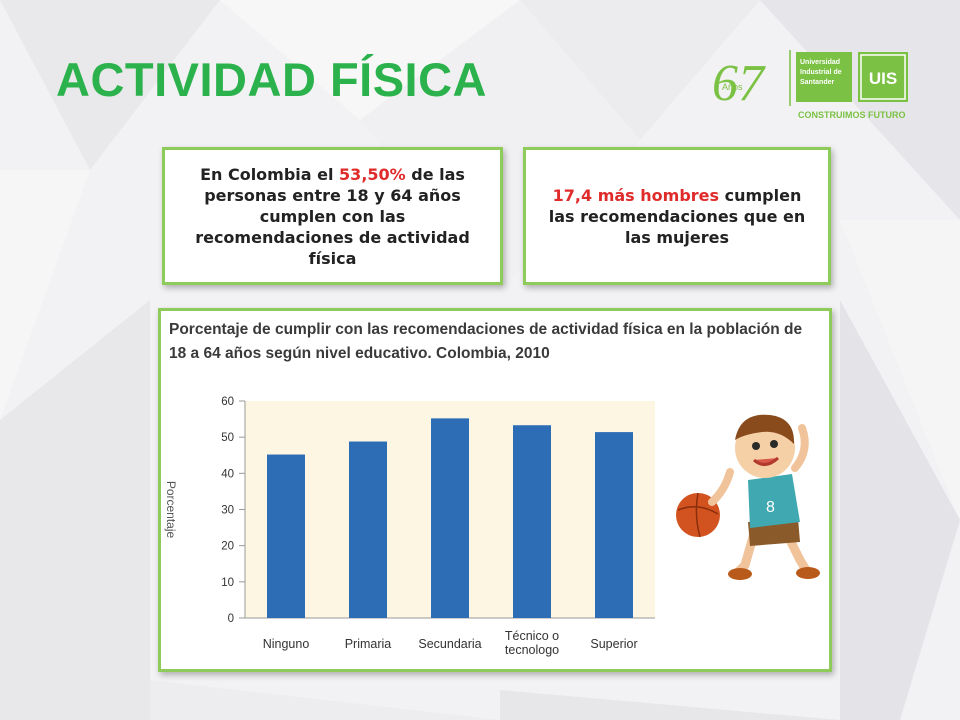  What do you see at coordinates (227, 511) in the screenshot?
I see `y-tick-label: 30` at bounding box center [227, 511].